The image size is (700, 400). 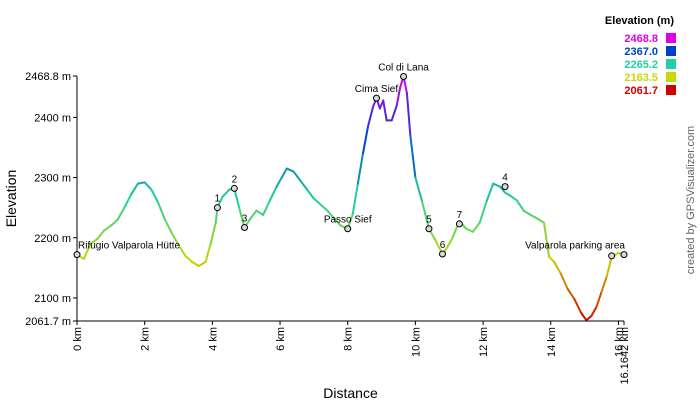 I want to click on x-tick-label: 8 km, so click(x=349, y=339).